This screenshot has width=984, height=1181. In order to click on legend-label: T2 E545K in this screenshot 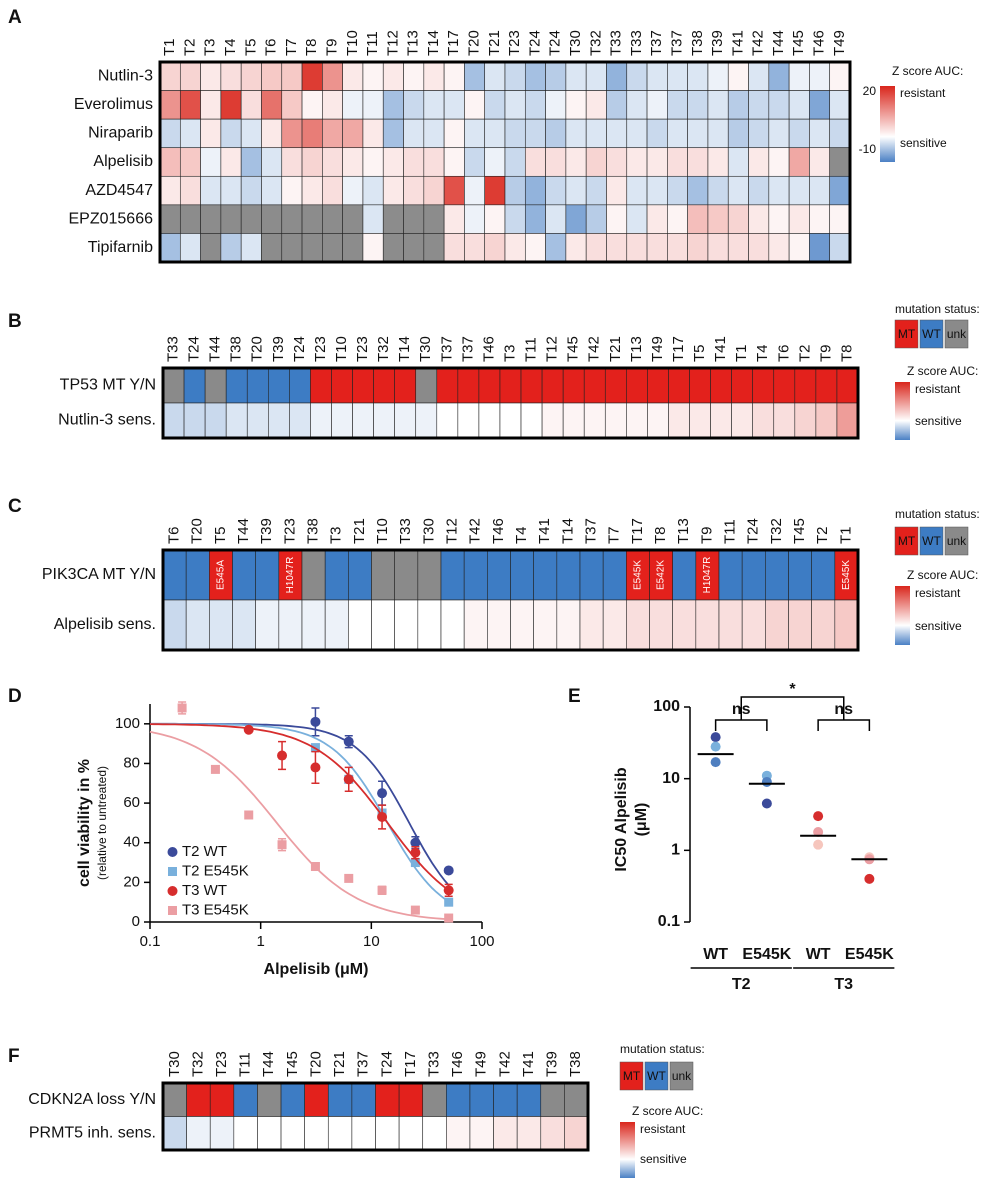, I will do `click(215, 870)`.